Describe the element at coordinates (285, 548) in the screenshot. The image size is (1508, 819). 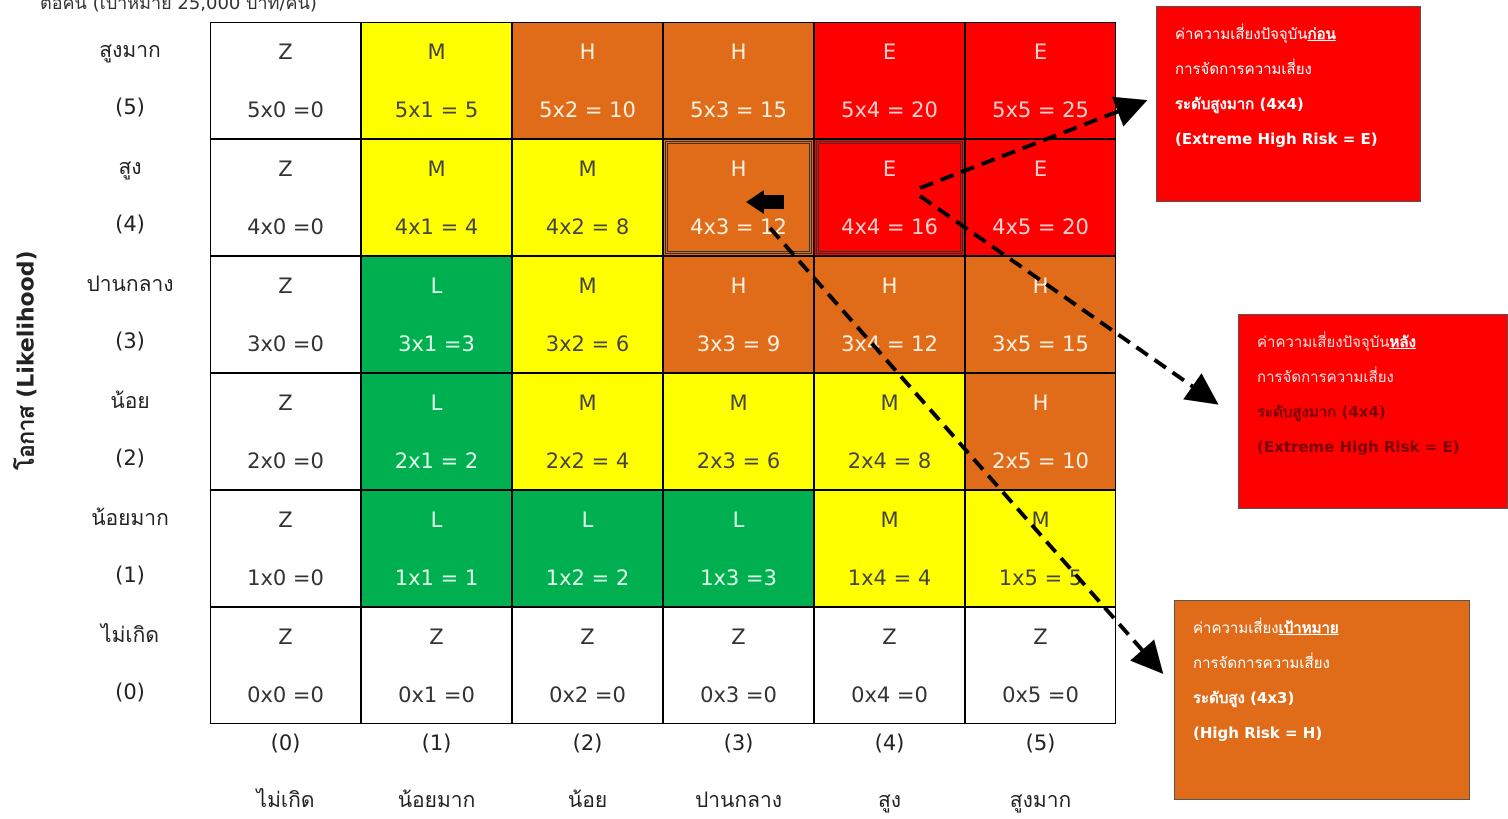
I see `risk-cell: Z 1x0 =0` at that location.